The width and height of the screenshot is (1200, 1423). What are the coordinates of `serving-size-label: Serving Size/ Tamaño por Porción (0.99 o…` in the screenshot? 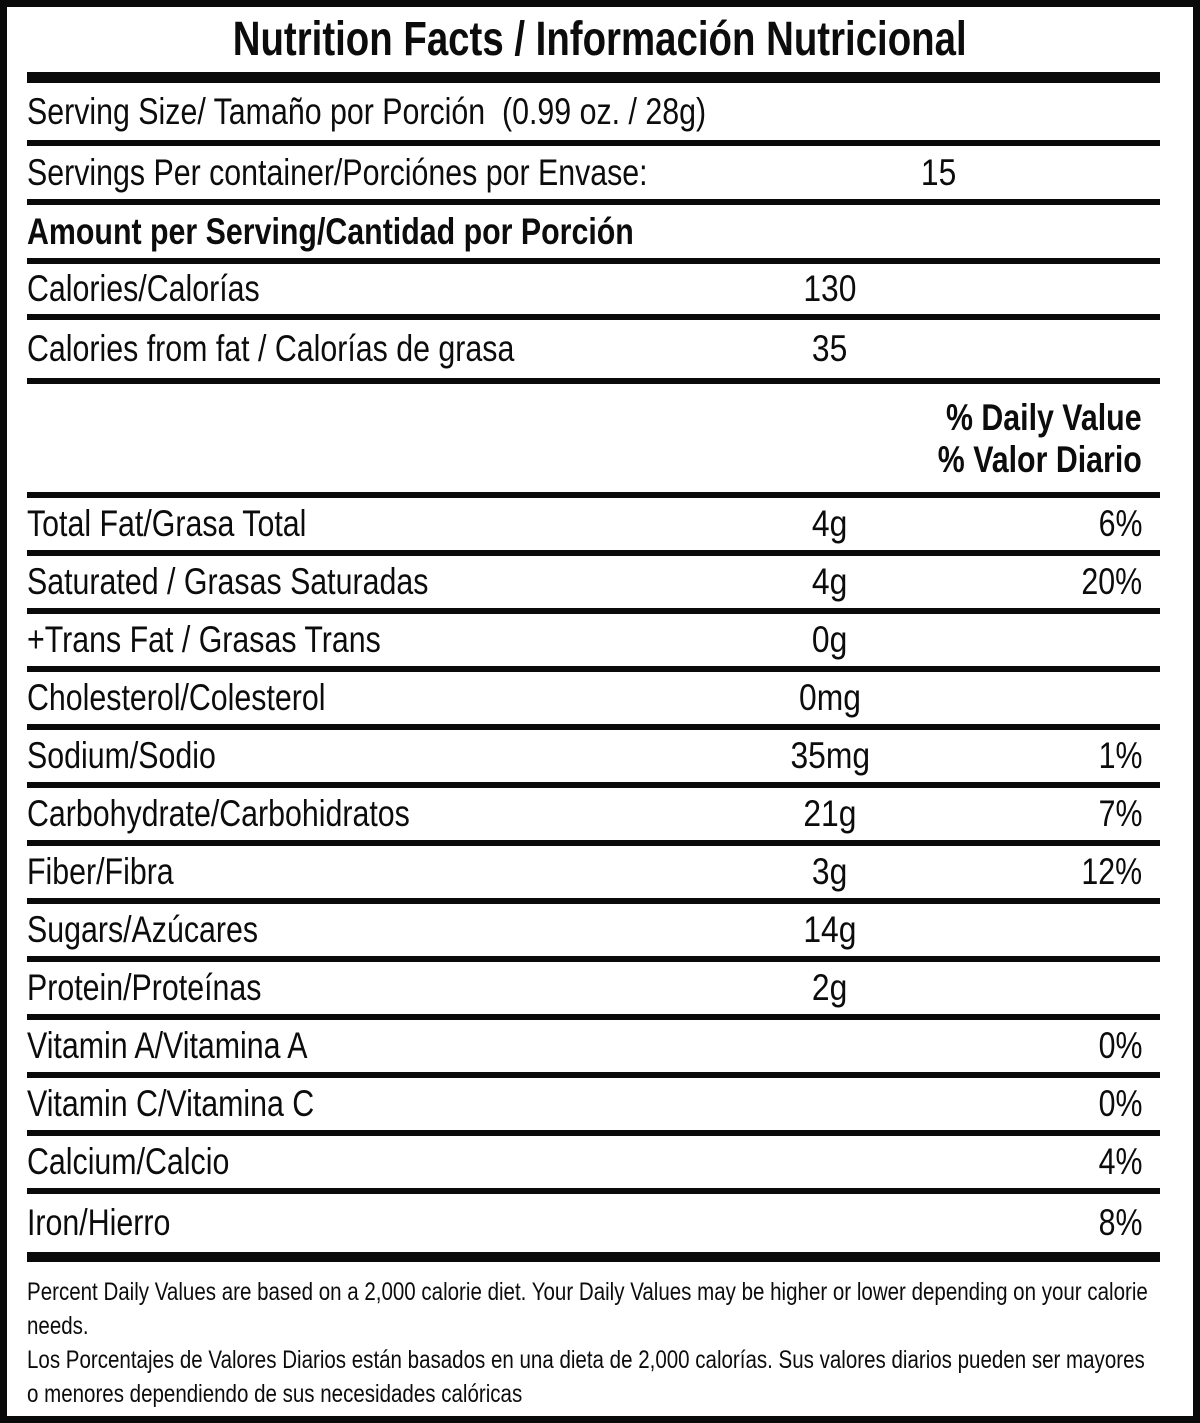 It's located at (367, 111).